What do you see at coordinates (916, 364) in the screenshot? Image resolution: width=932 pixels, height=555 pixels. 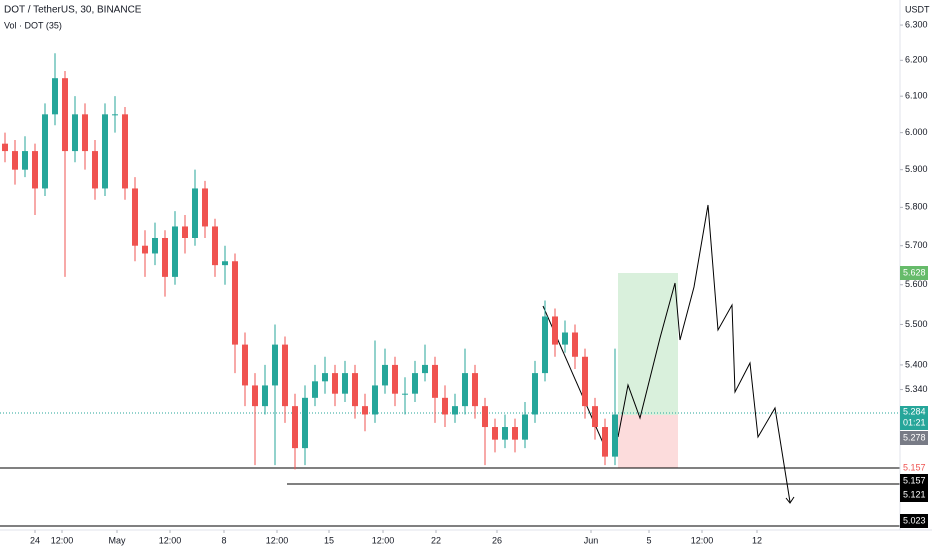 I see `y-tick-label: 5.400` at bounding box center [916, 364].